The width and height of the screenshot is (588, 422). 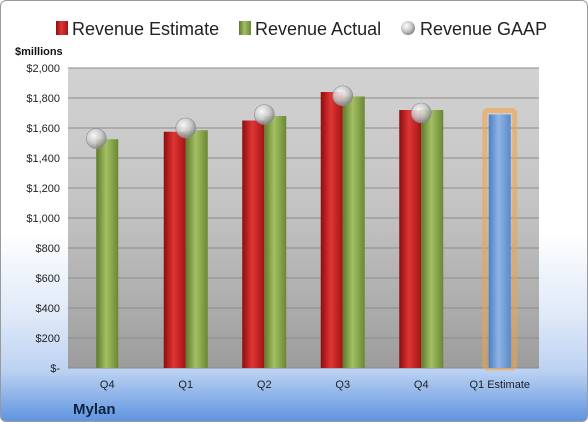 I want to click on legend-swatch-revenue-estimate, so click(x=62, y=28).